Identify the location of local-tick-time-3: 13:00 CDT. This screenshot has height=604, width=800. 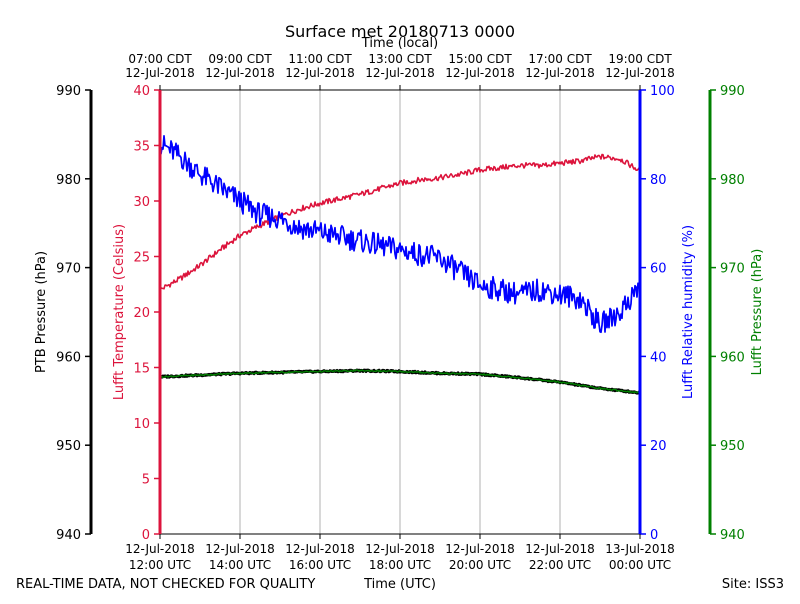
(400, 59).